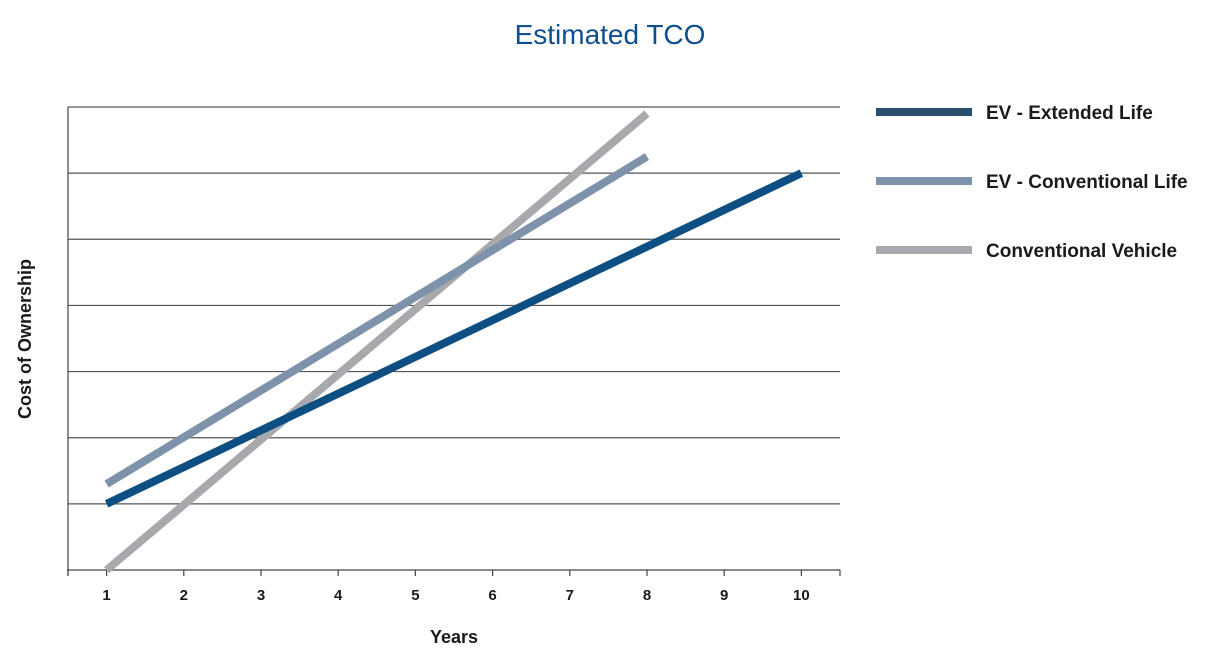 The image size is (1212, 652). What do you see at coordinates (924, 250) in the screenshot?
I see `legend-swatch-conventional-vehicle` at bounding box center [924, 250].